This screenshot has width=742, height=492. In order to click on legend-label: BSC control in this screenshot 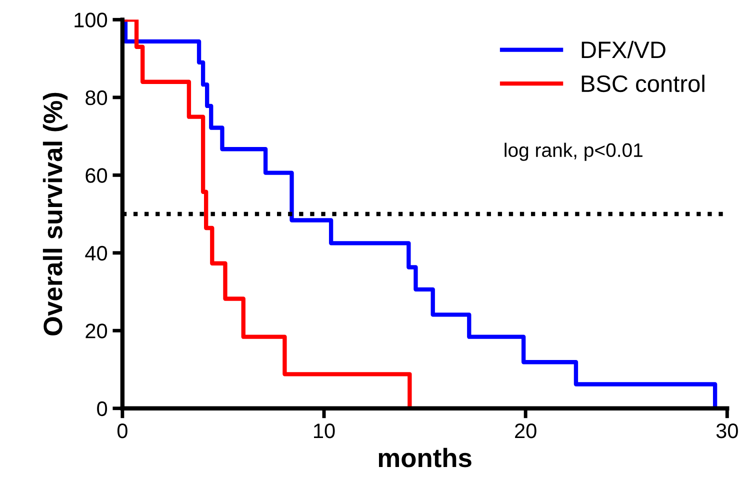, I will do `click(643, 83)`.